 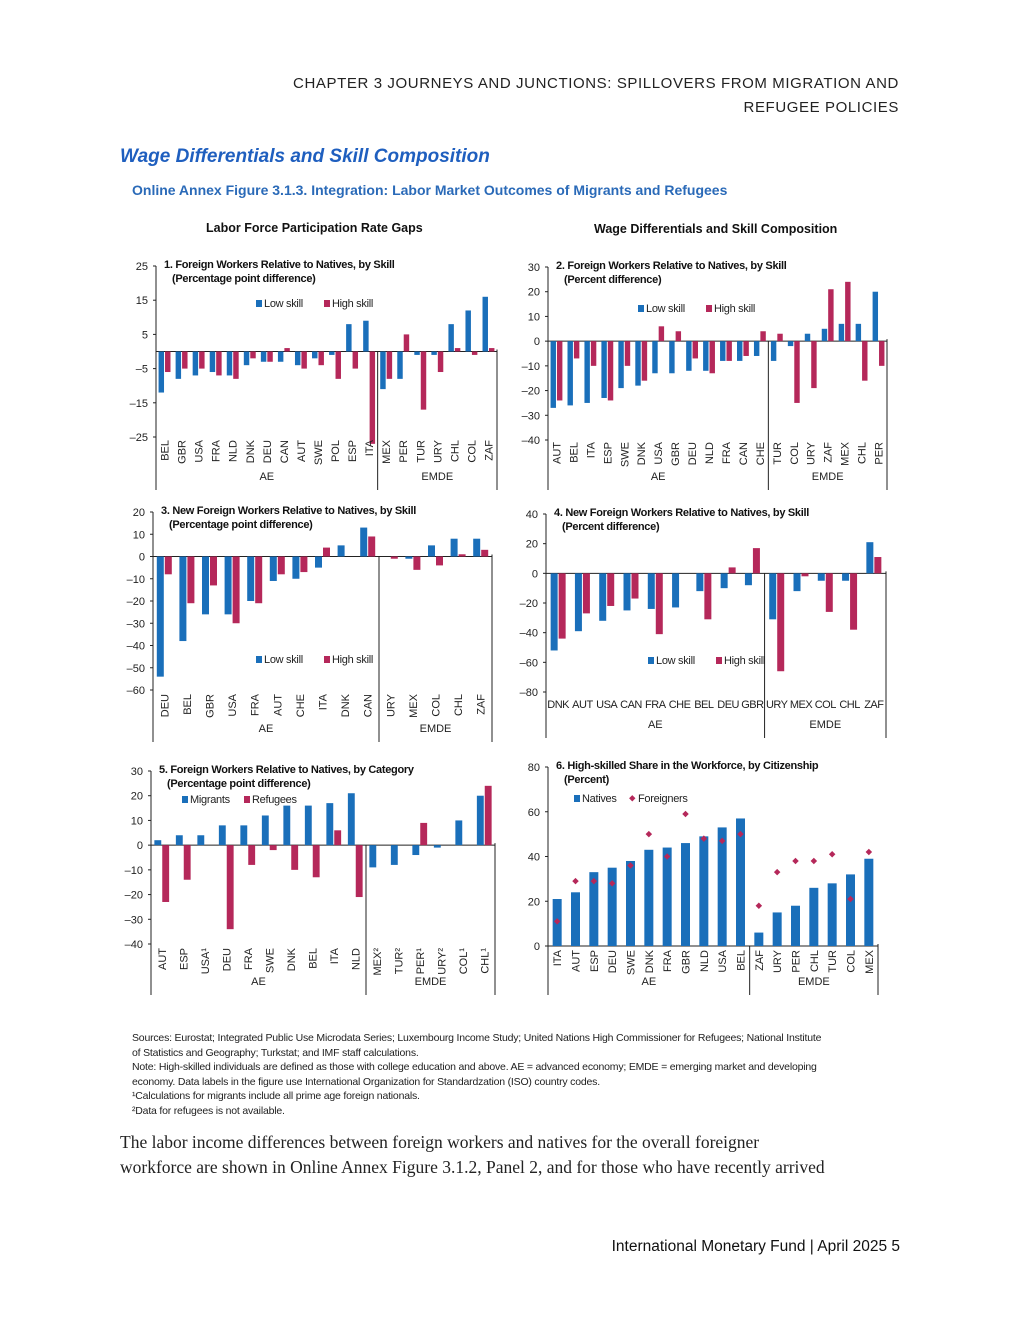 I want to click on note-line: ²Data for refugees is not available., so click(x=208, y=1110).